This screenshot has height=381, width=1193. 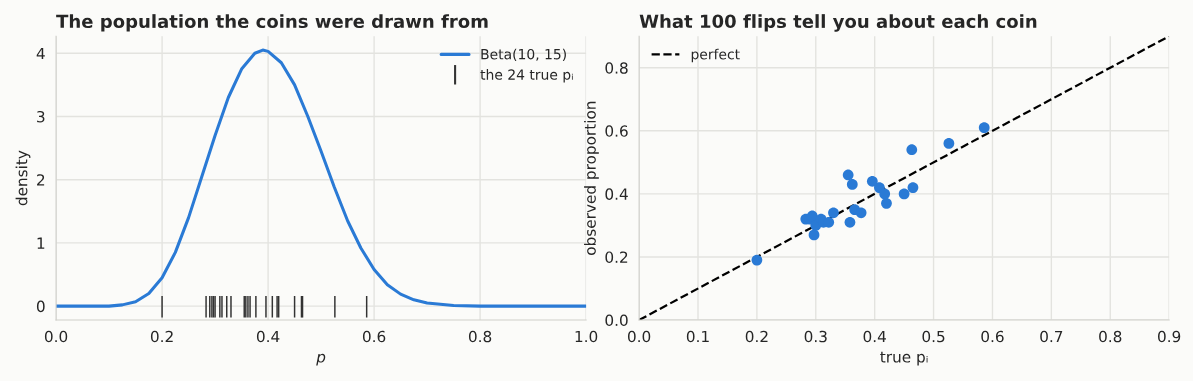 I want to click on legend-label: Beta(10, 15), so click(x=523, y=55).